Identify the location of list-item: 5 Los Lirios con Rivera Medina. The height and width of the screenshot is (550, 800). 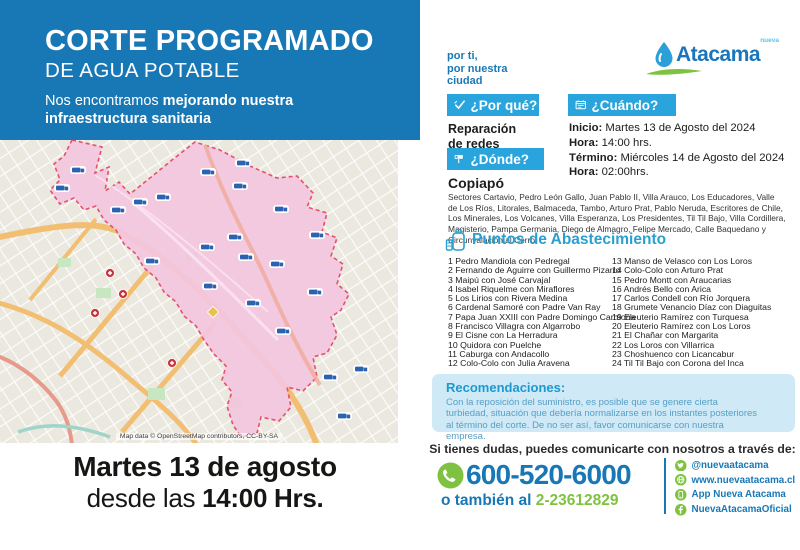
(508, 298).